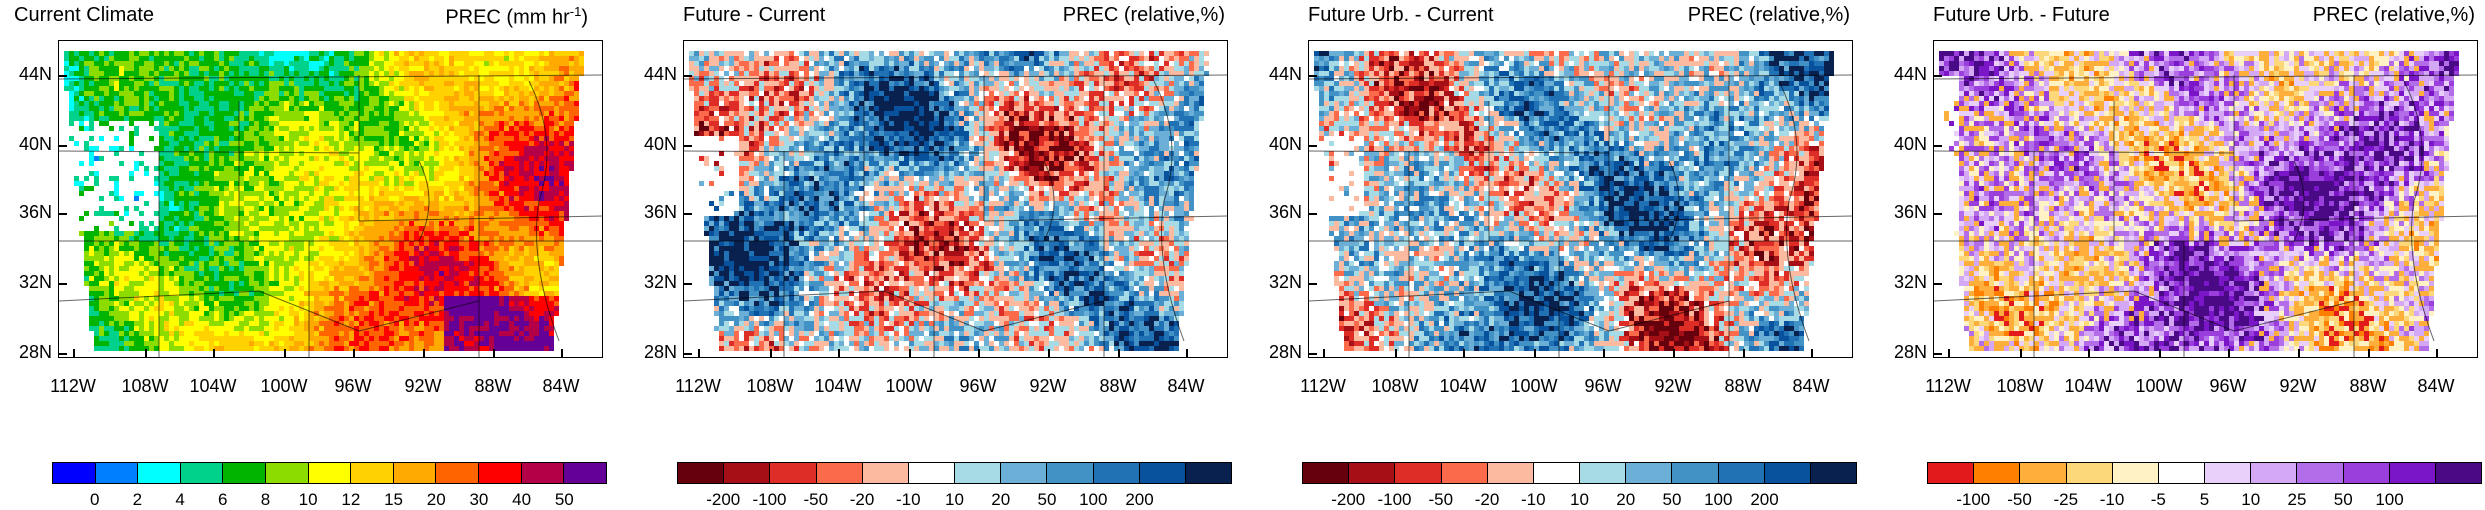 This screenshot has width=2485, height=510. What do you see at coordinates (95, 500) in the screenshot?
I see `colorbar-label: 0` at bounding box center [95, 500].